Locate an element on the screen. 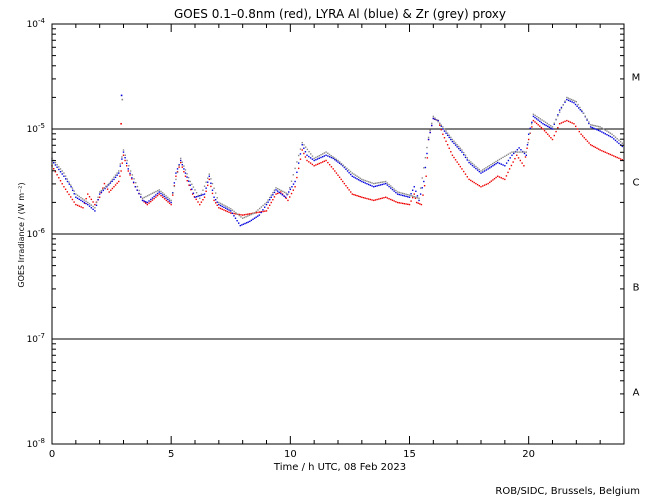  flare-class-label: M is located at coordinates (636, 78).